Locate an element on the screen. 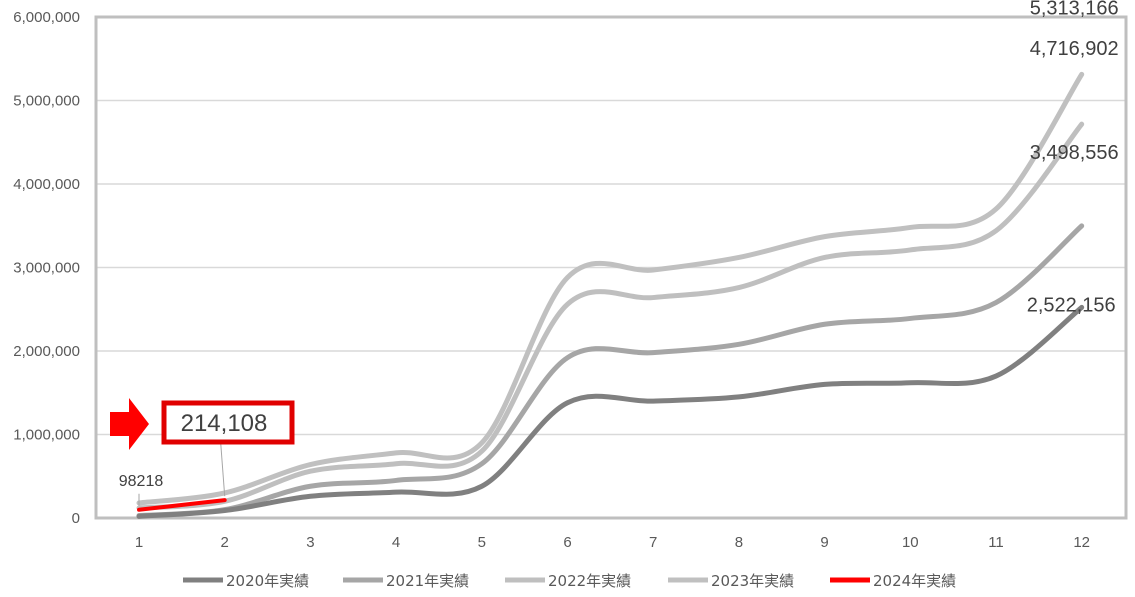  y-tick-label: 3,000,000 is located at coordinates (46, 268).